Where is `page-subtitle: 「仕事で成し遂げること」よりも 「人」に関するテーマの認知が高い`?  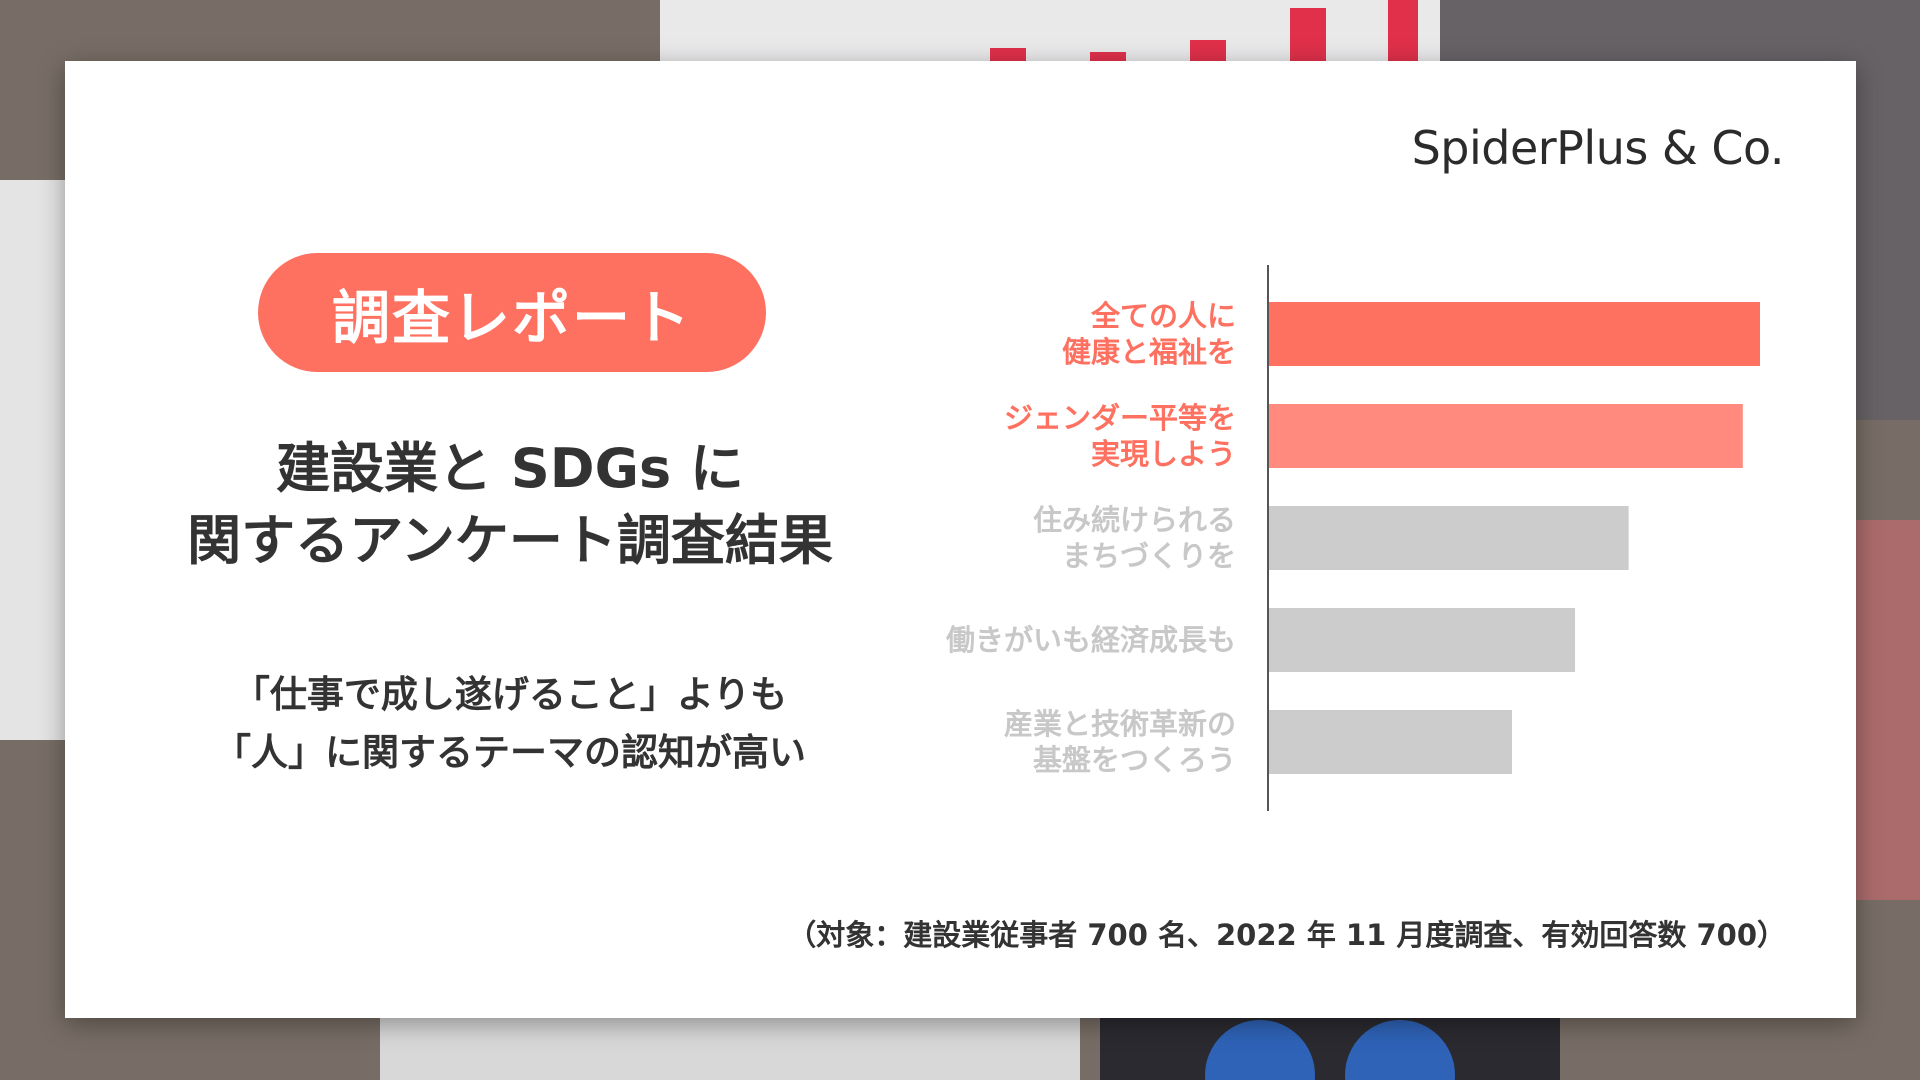
page-subtitle: 「仕事で成し遂げること」よりも 「人」に関するテーマの認知が高い is located at coordinates (510, 724).